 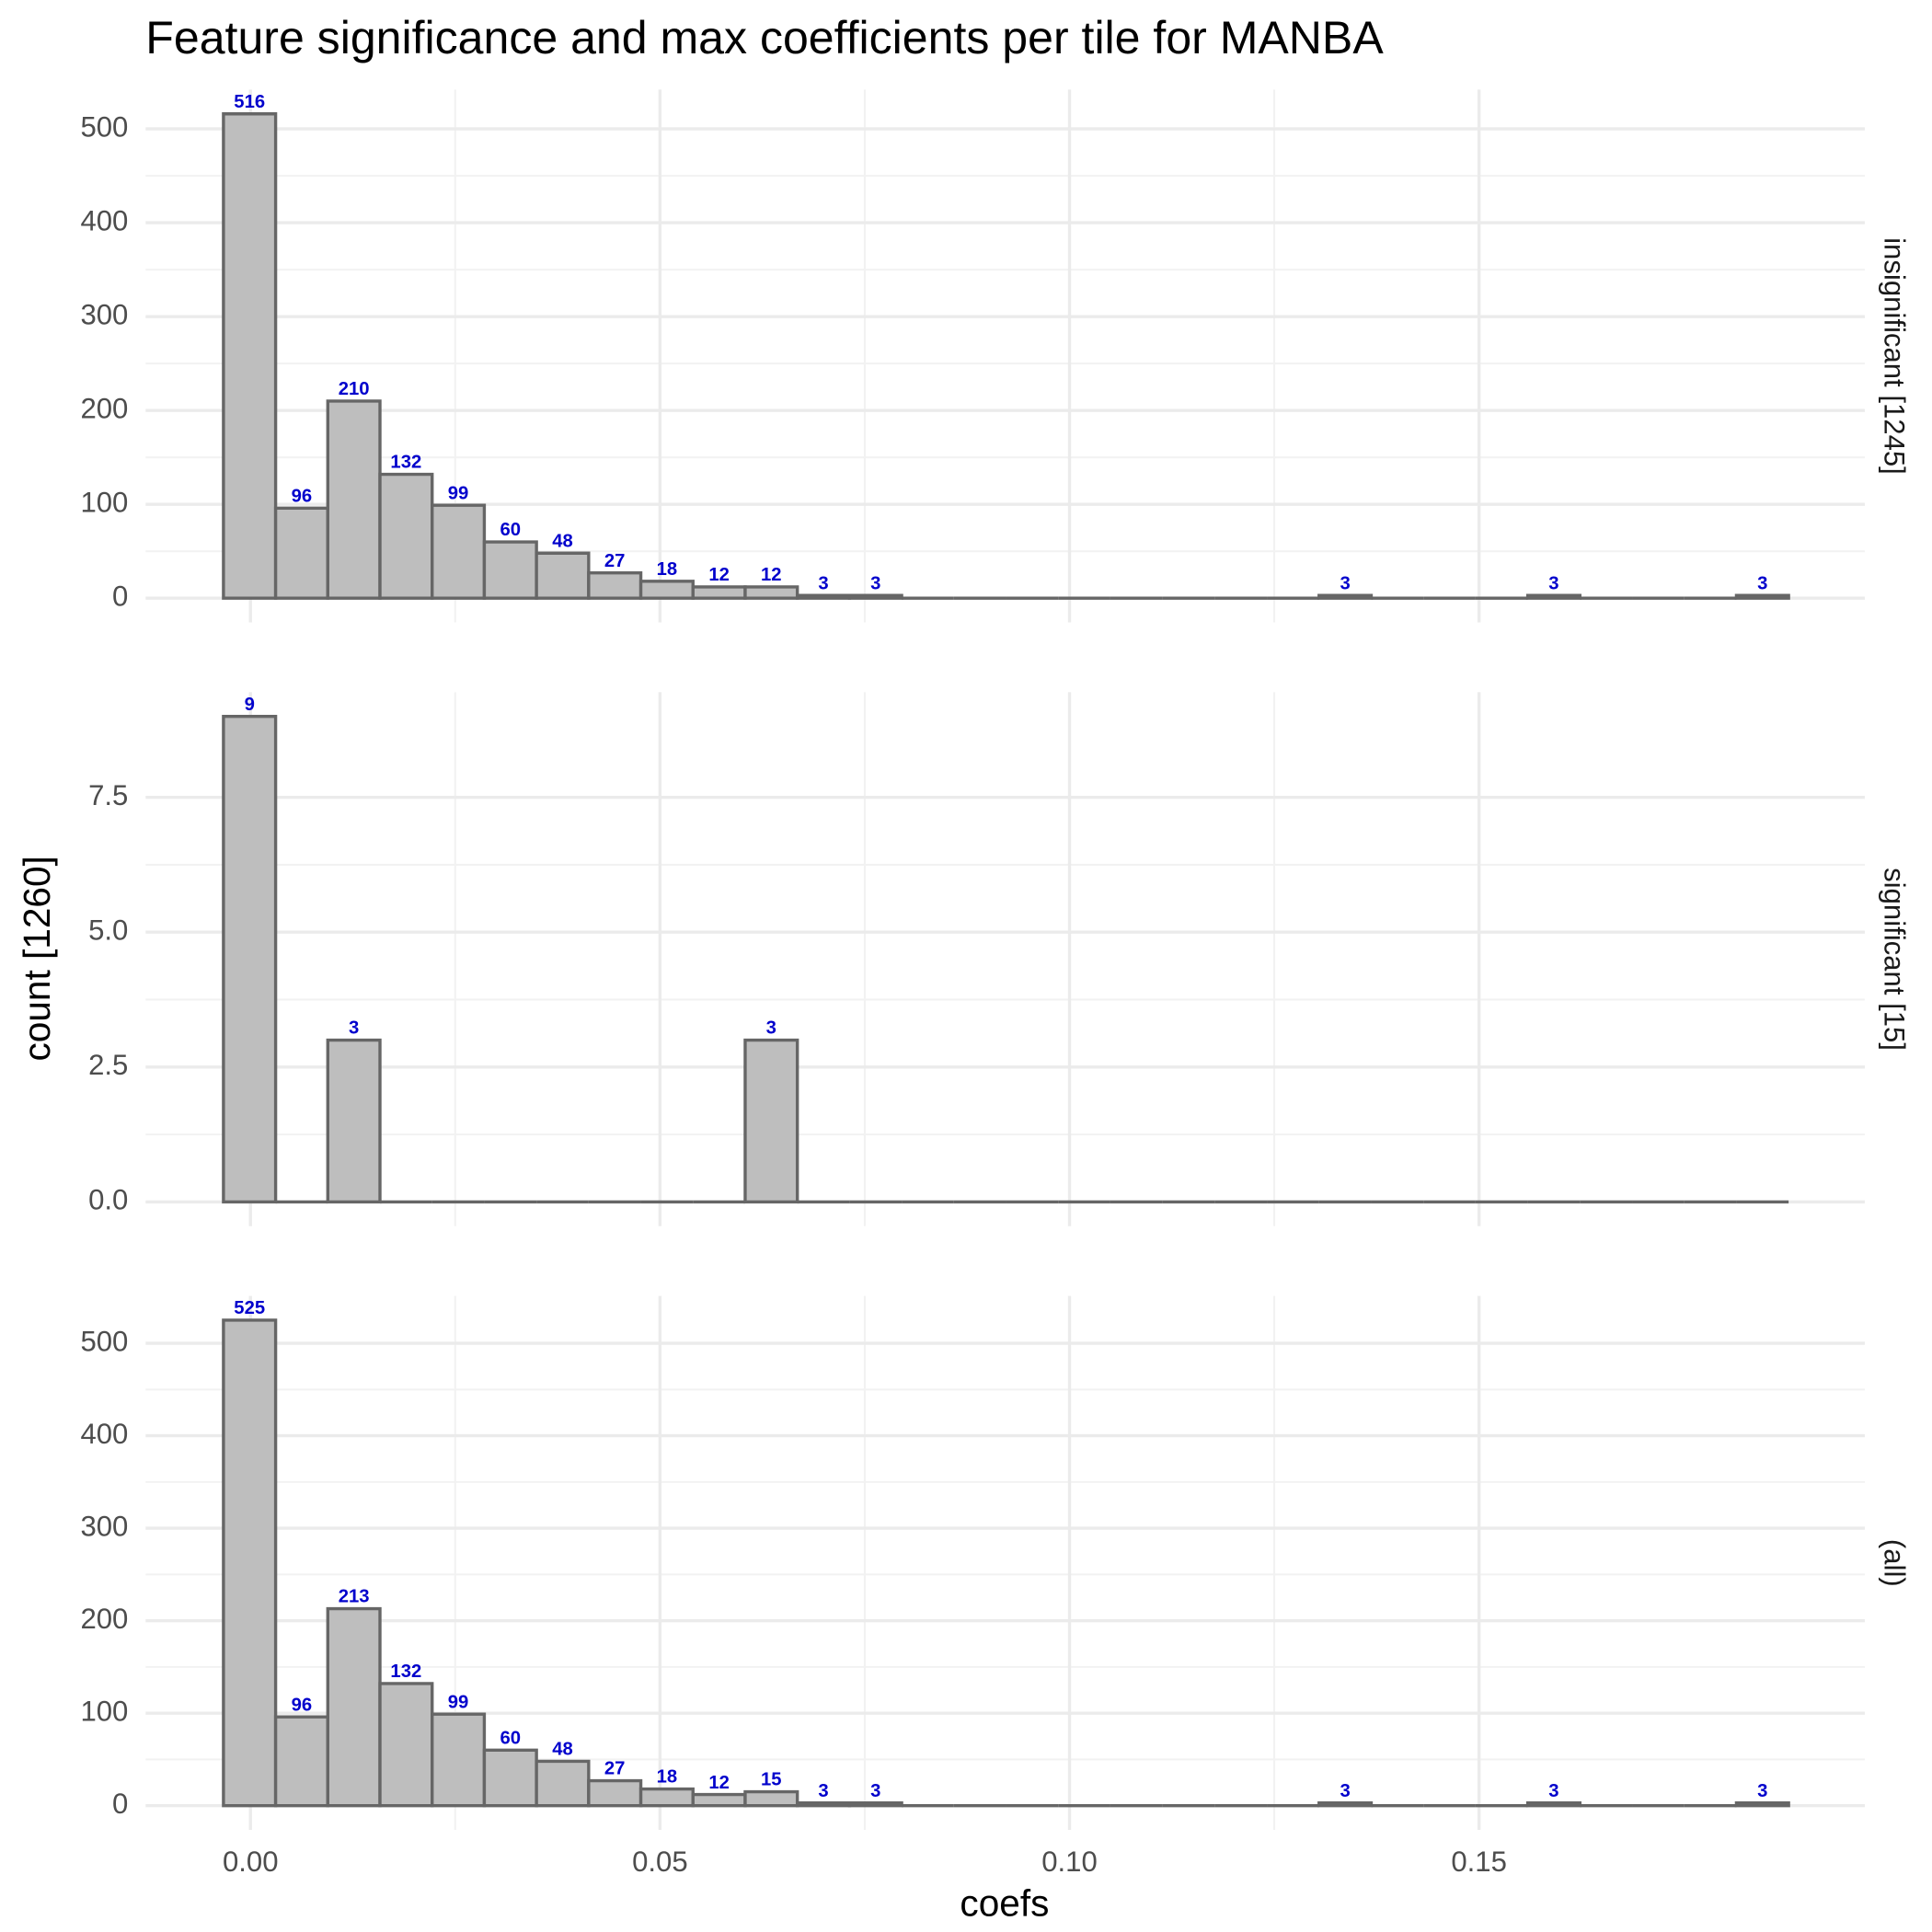 What do you see at coordinates (354, 1597) in the screenshot?
I see `data-label: 213` at bounding box center [354, 1597].